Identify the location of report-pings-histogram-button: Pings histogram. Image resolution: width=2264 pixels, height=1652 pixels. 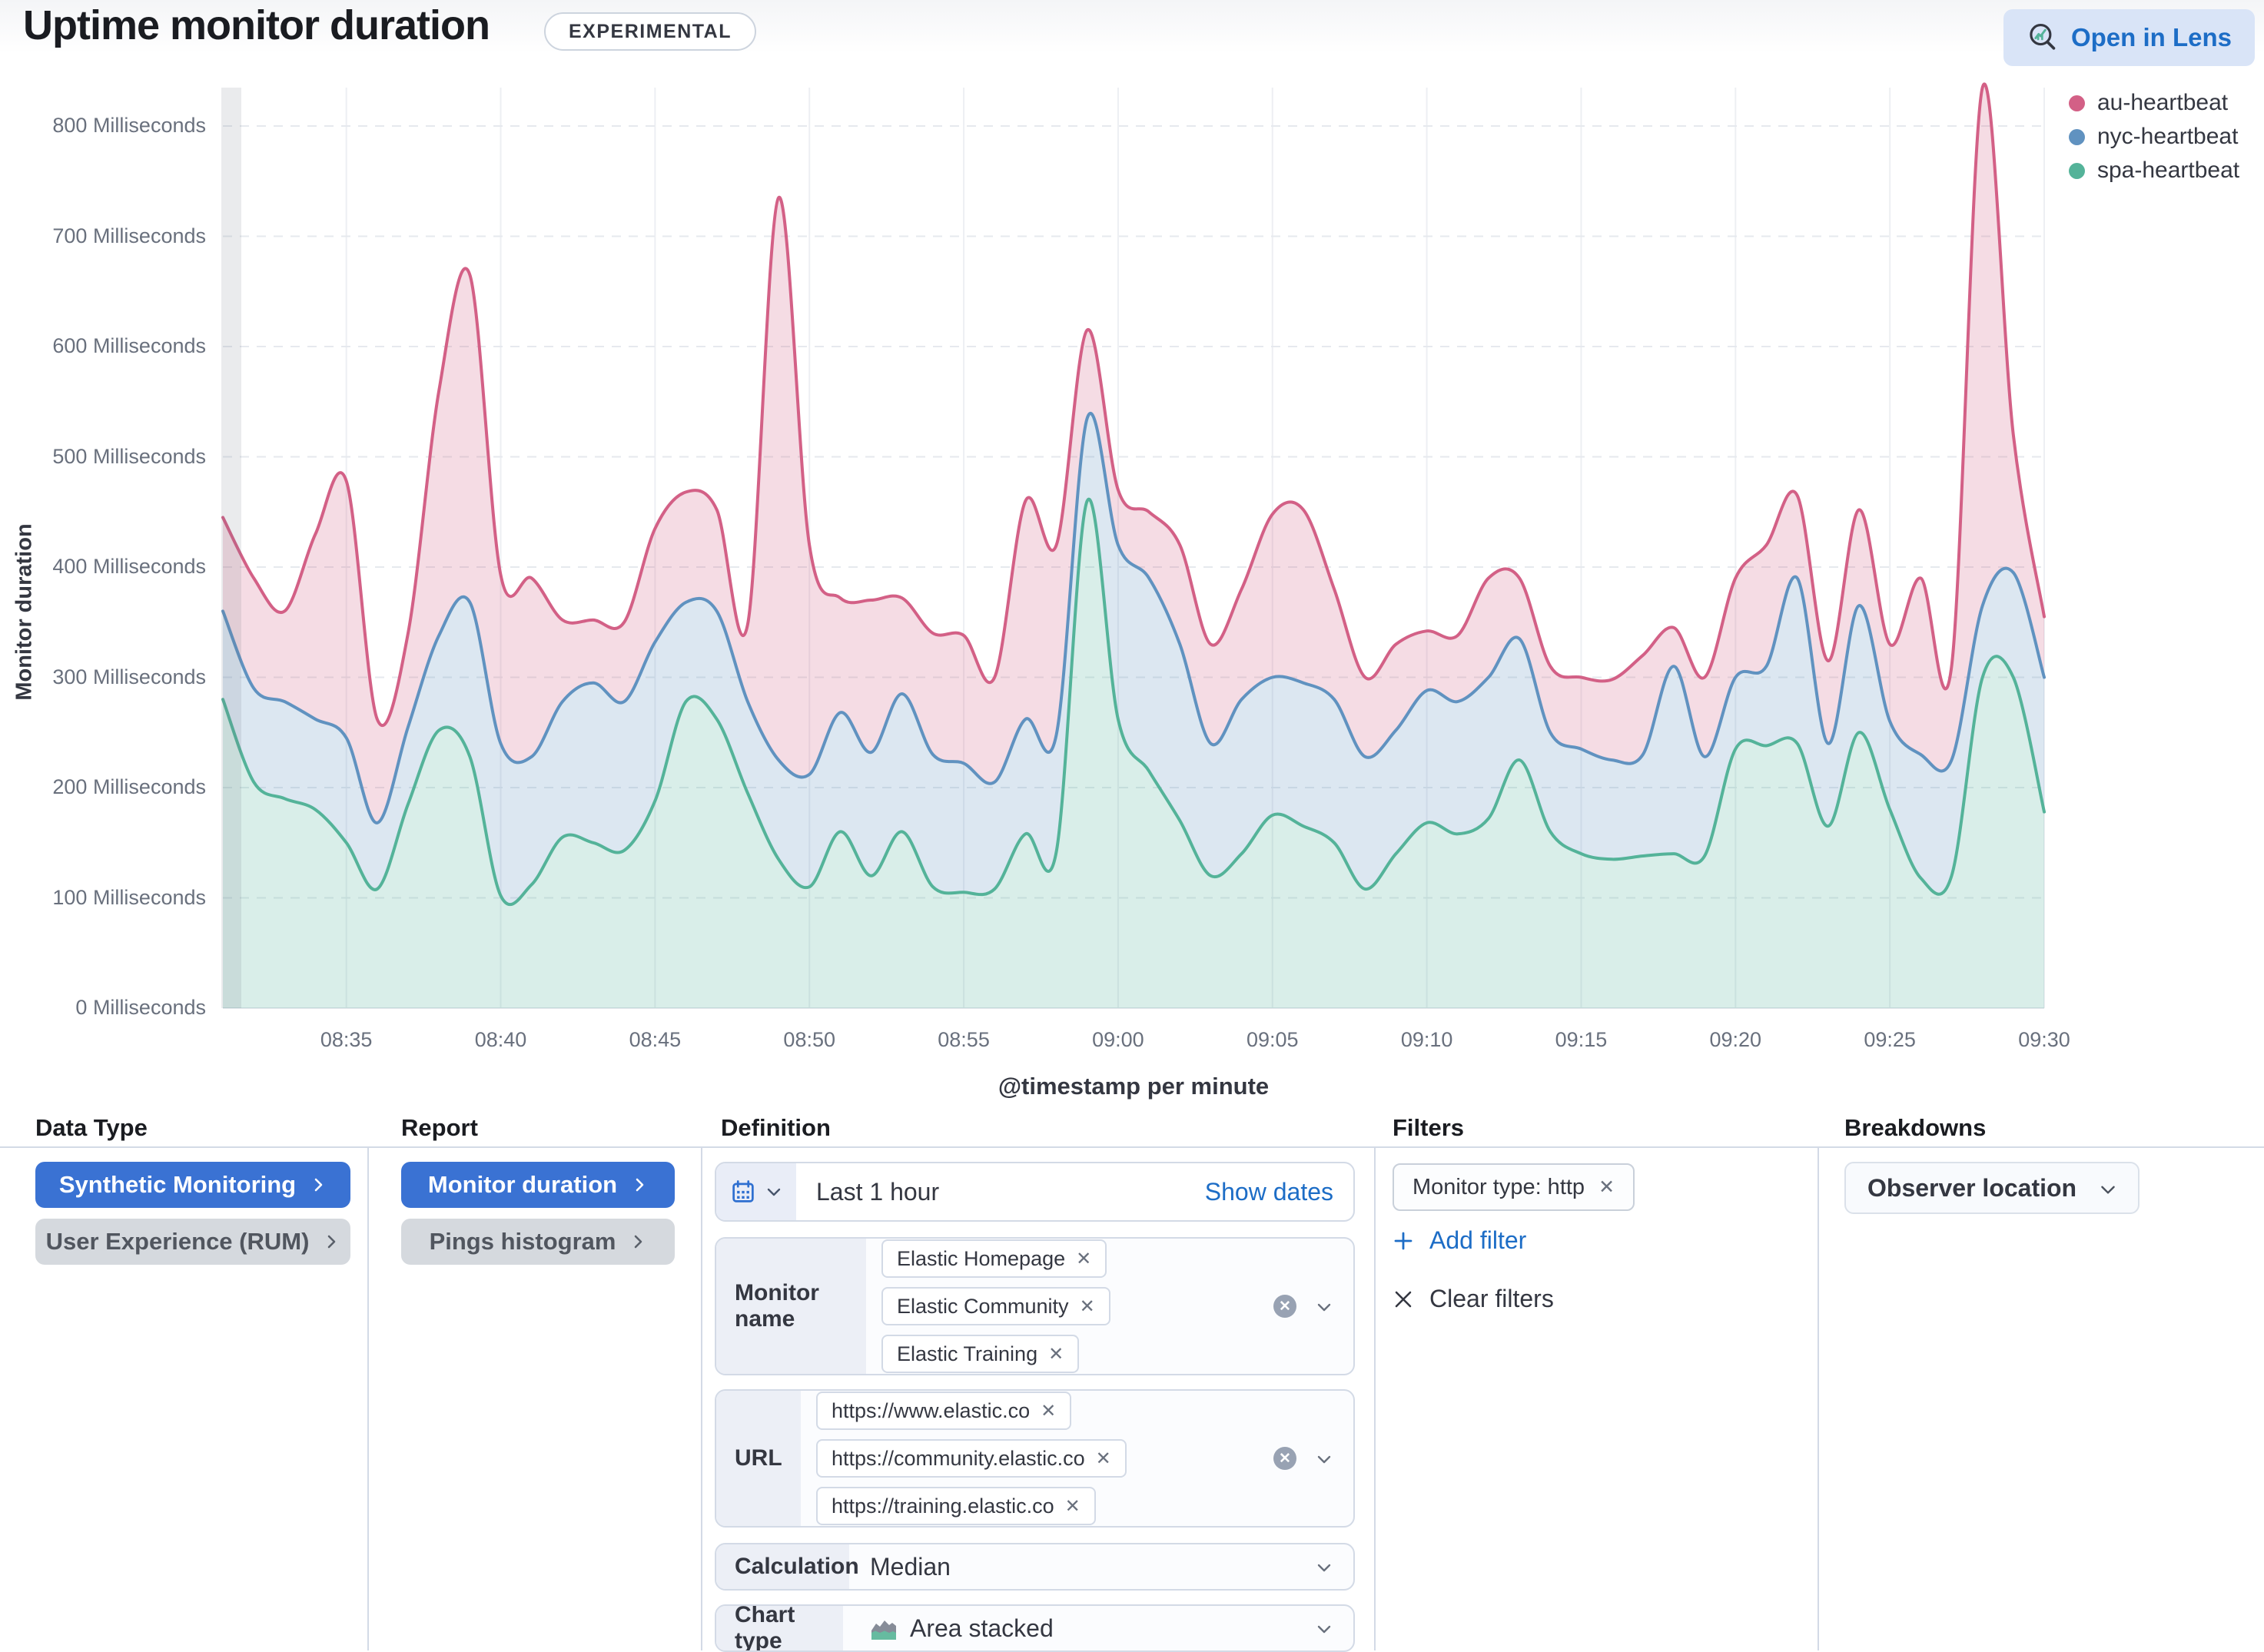
(538, 1242).